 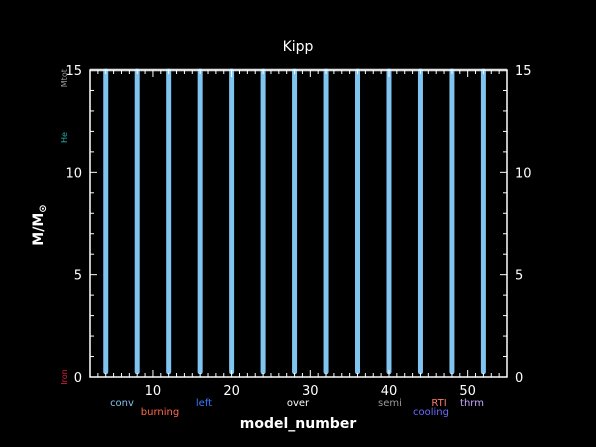 I want to click on legend-entry-cooling: cooling, so click(x=431, y=412).